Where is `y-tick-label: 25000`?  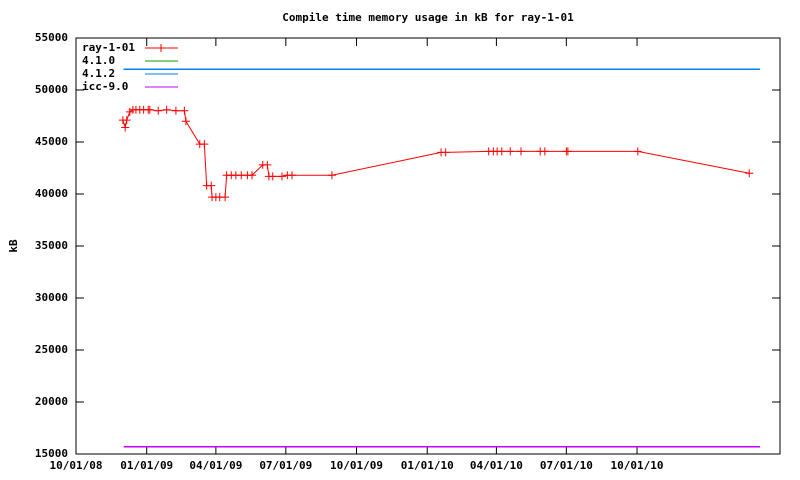
y-tick-label: 25000 is located at coordinates (51, 349).